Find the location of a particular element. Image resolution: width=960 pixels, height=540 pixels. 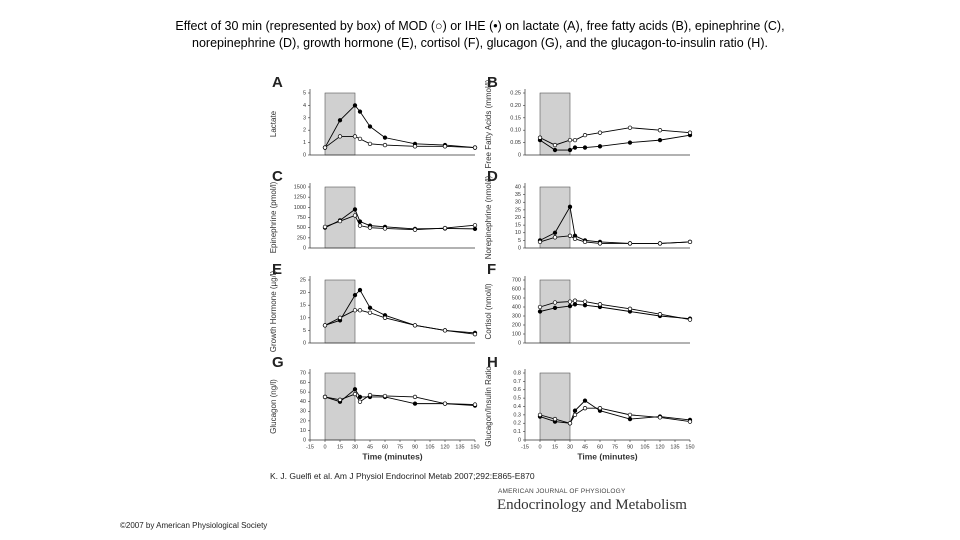

journal-name: AMERICAN JOURNAL OF PHYSIOLOGY is located at coordinates (562, 491).